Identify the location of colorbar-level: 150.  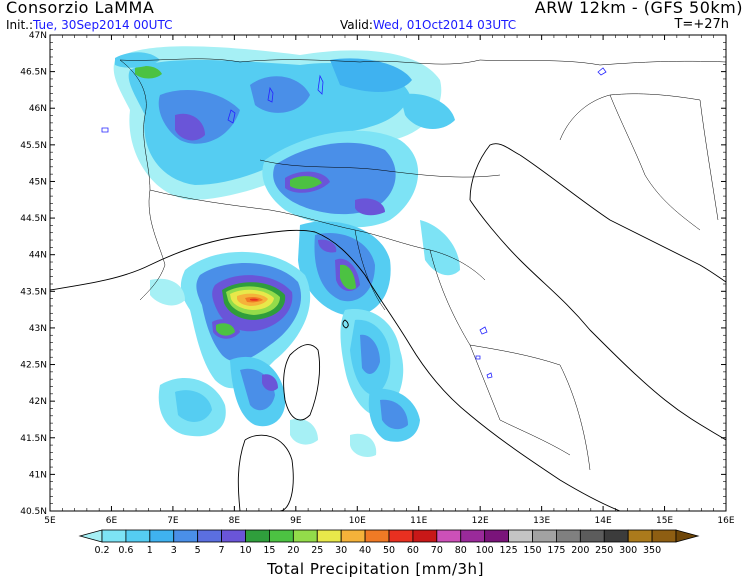
(532, 550).